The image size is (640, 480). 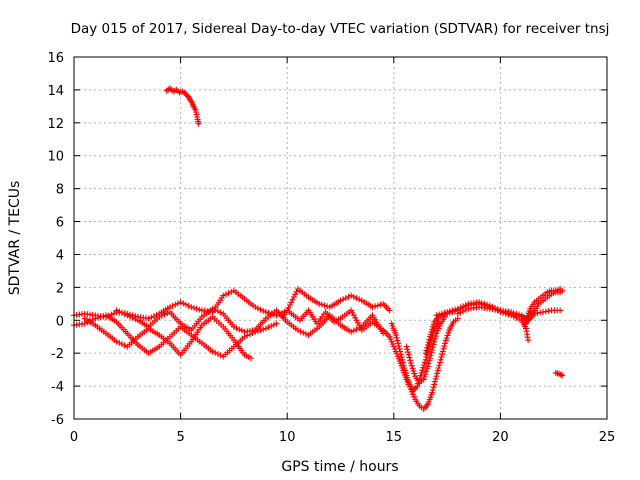 What do you see at coordinates (287, 437) in the screenshot?
I see `x-tick-label: 10` at bounding box center [287, 437].